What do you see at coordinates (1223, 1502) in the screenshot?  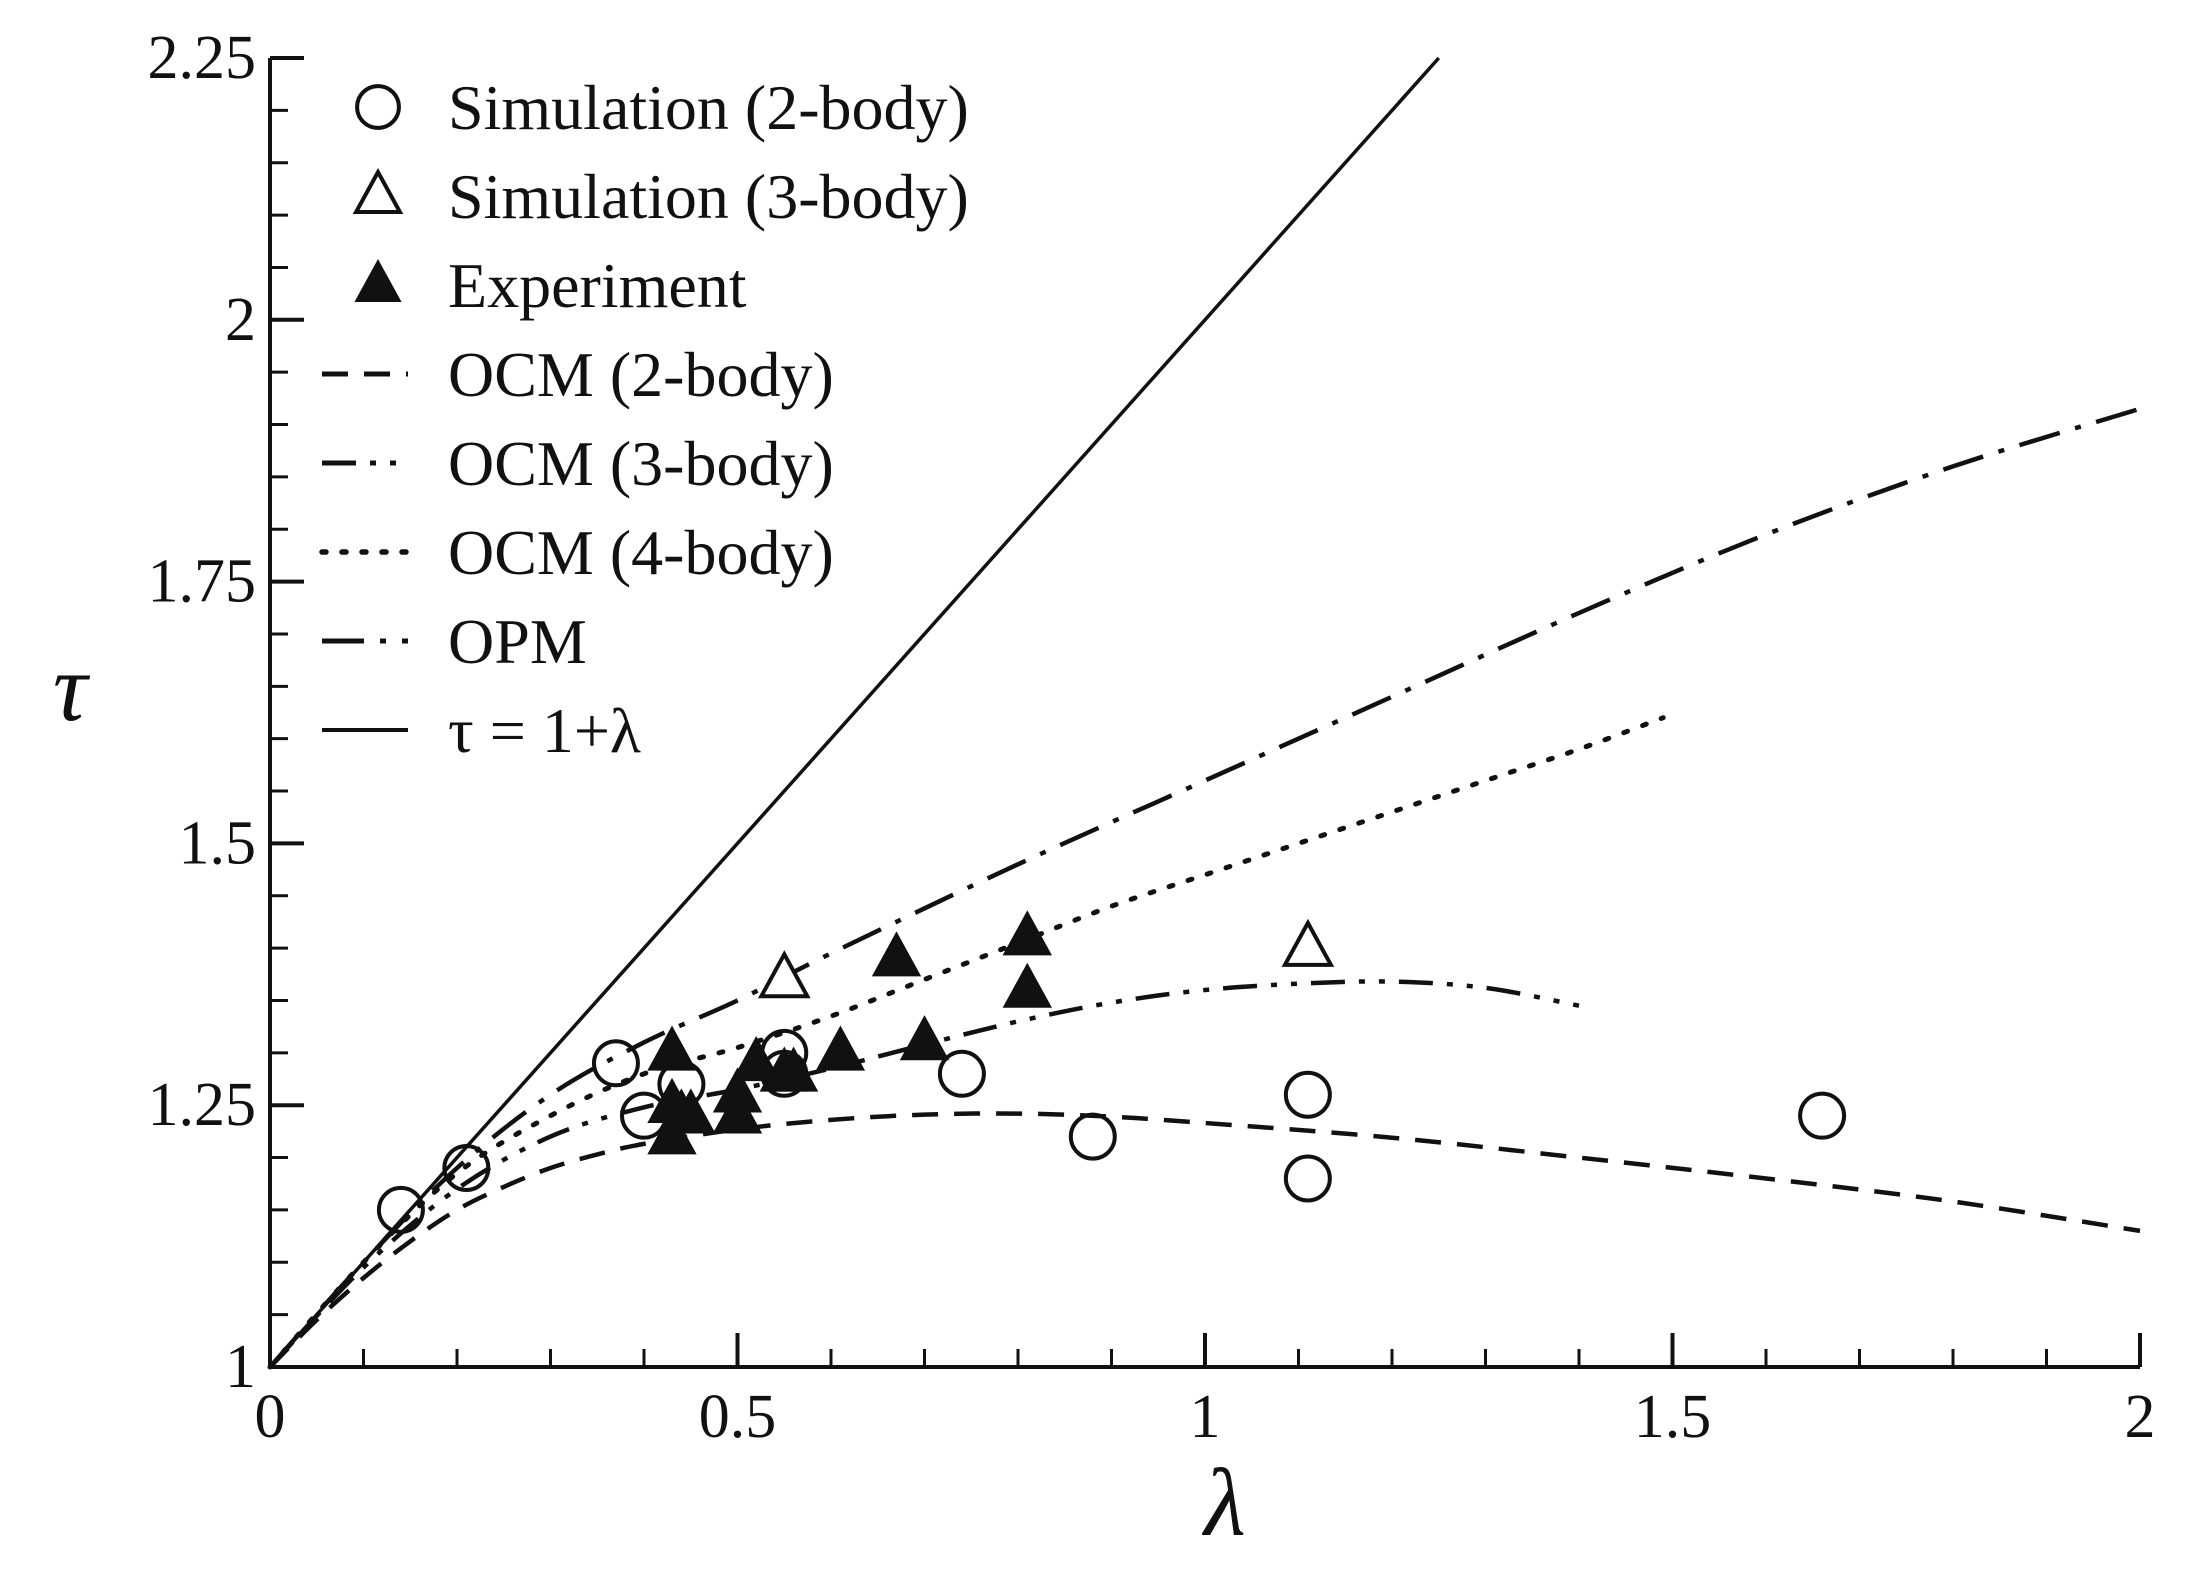 I see `x-axis-title: λ` at bounding box center [1223, 1502].